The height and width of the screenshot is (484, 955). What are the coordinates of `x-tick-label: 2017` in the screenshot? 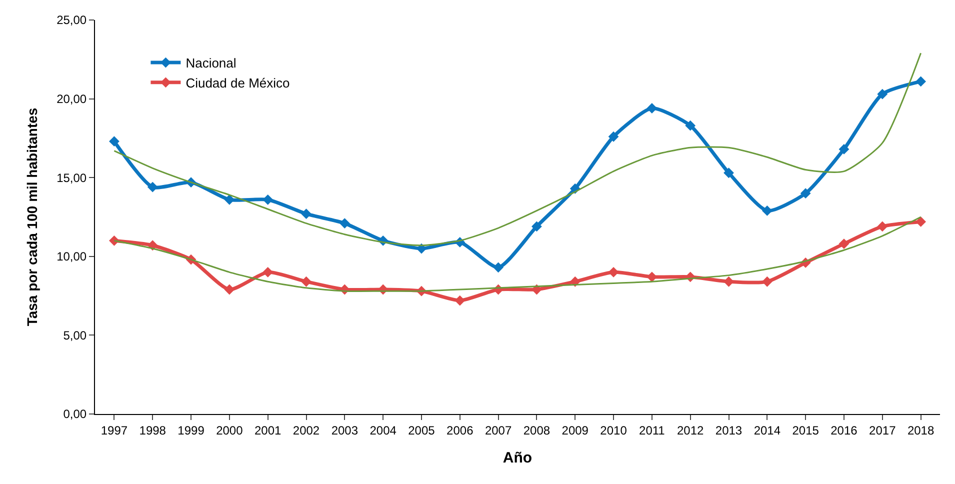 It's located at (882, 430).